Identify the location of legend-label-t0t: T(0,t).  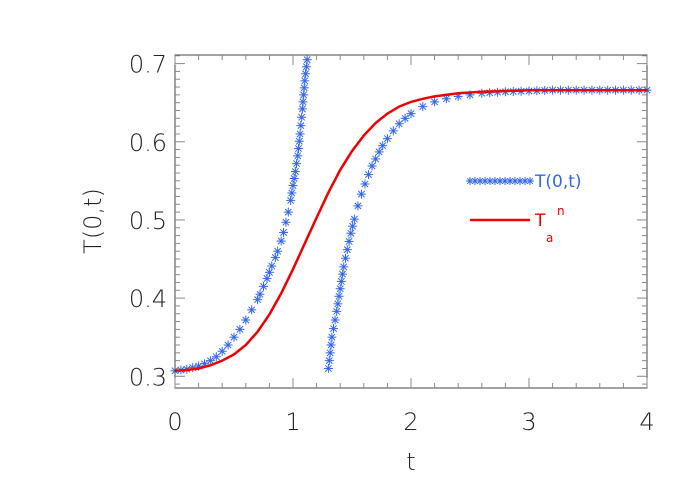
(558, 182).